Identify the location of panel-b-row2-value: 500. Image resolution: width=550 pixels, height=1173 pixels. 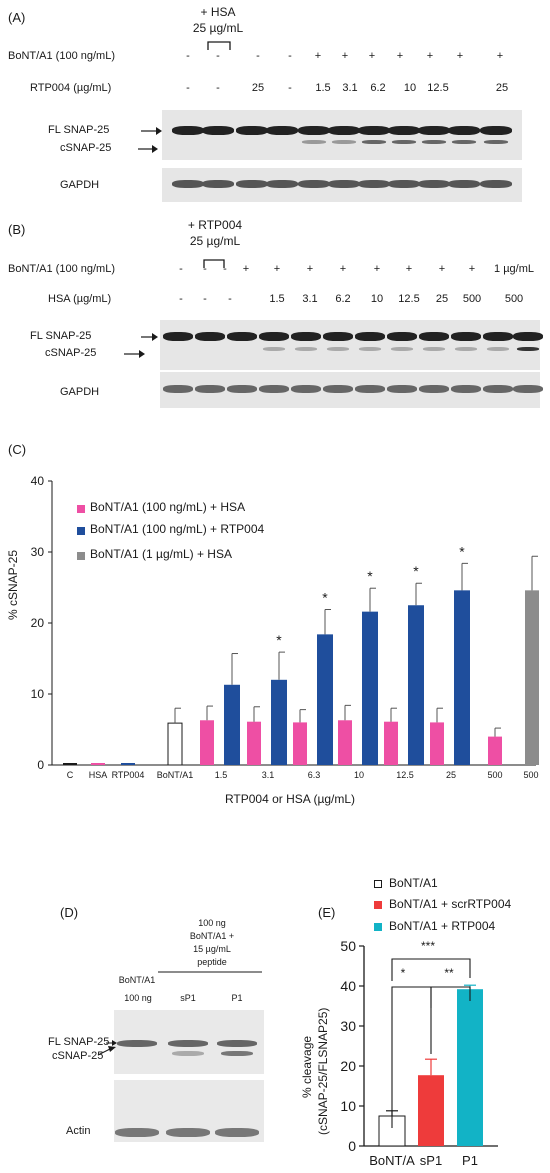
(472, 299).